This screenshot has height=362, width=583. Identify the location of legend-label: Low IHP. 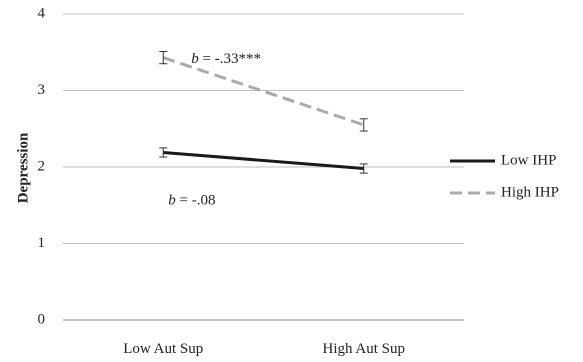
(528, 160).